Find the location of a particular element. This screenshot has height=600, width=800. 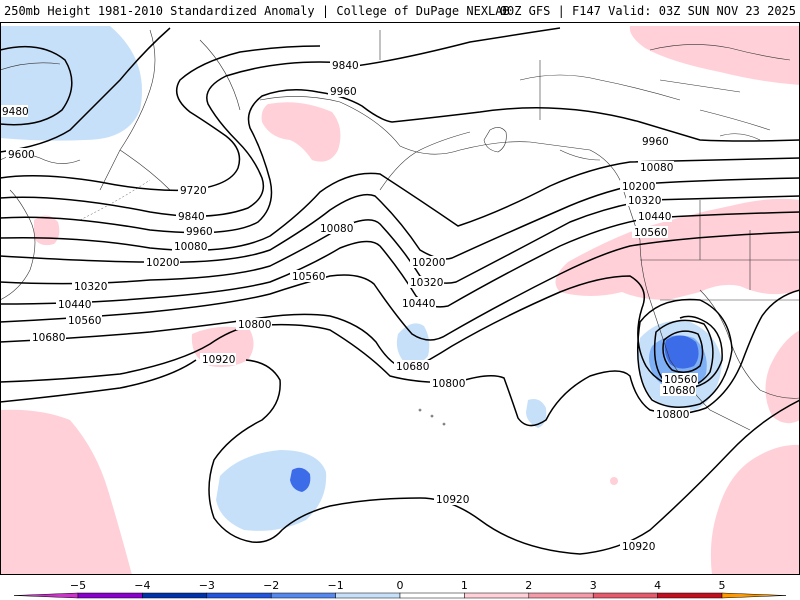

svg-text: 9720 is located at coordinates (193, 191).